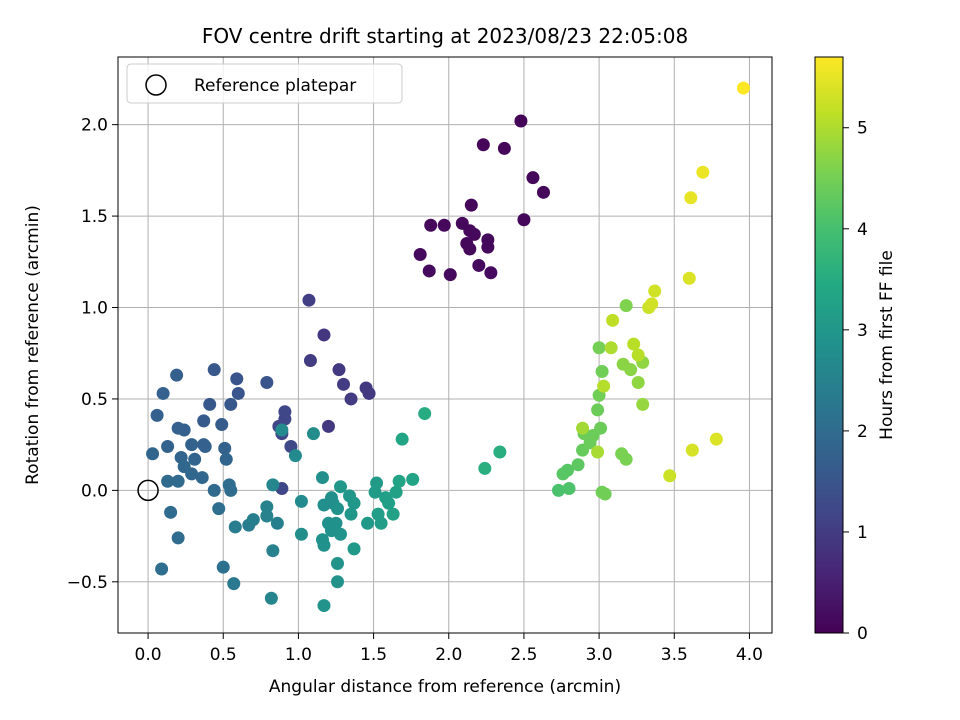 The image size is (960, 720). I want to click on x-tick-label: 2.5, so click(523, 655).